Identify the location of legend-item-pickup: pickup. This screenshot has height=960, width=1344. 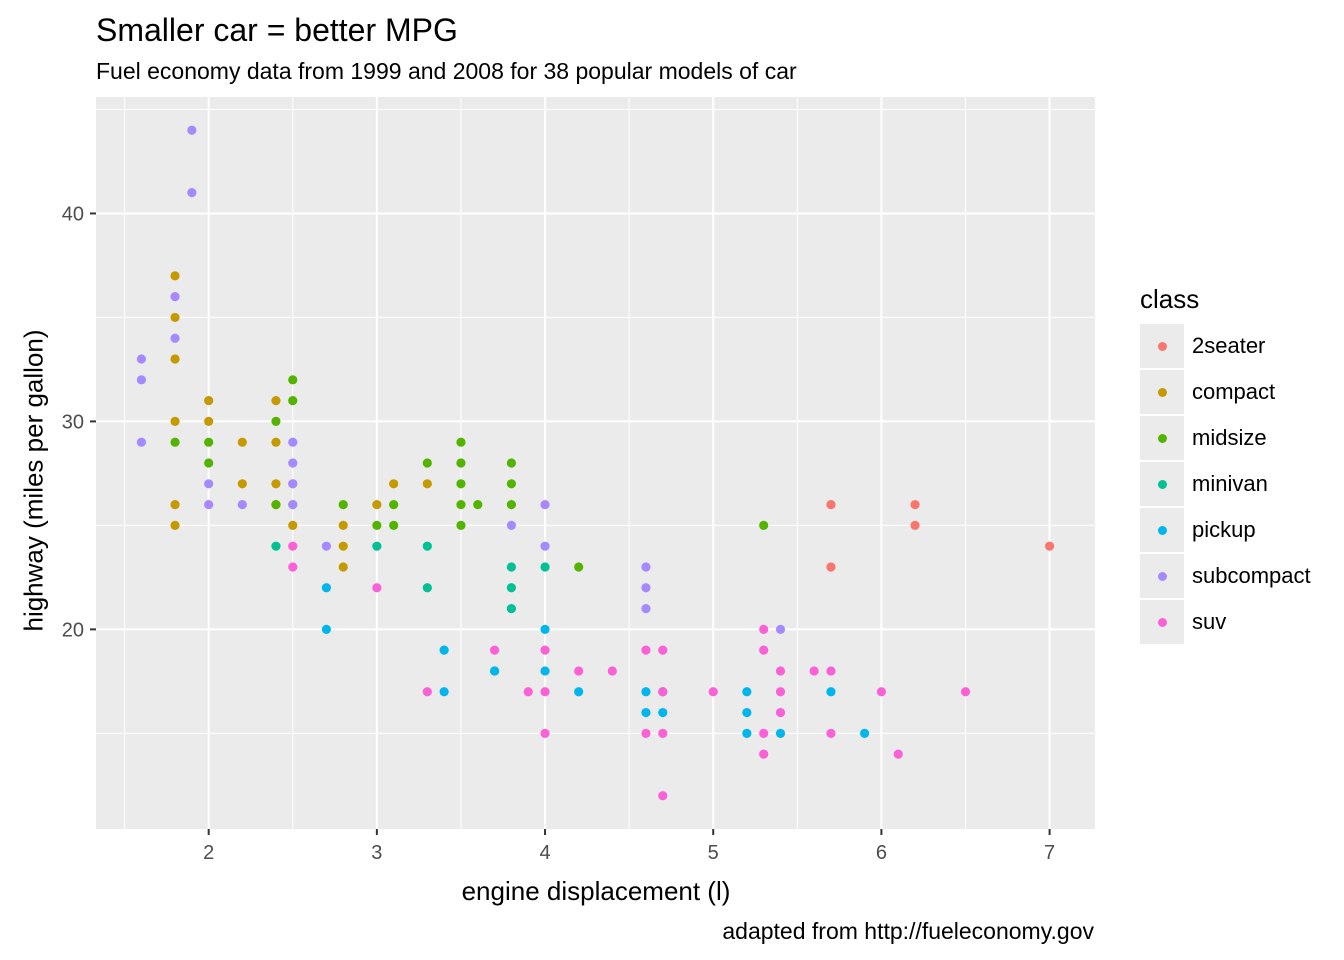
(1225, 530).